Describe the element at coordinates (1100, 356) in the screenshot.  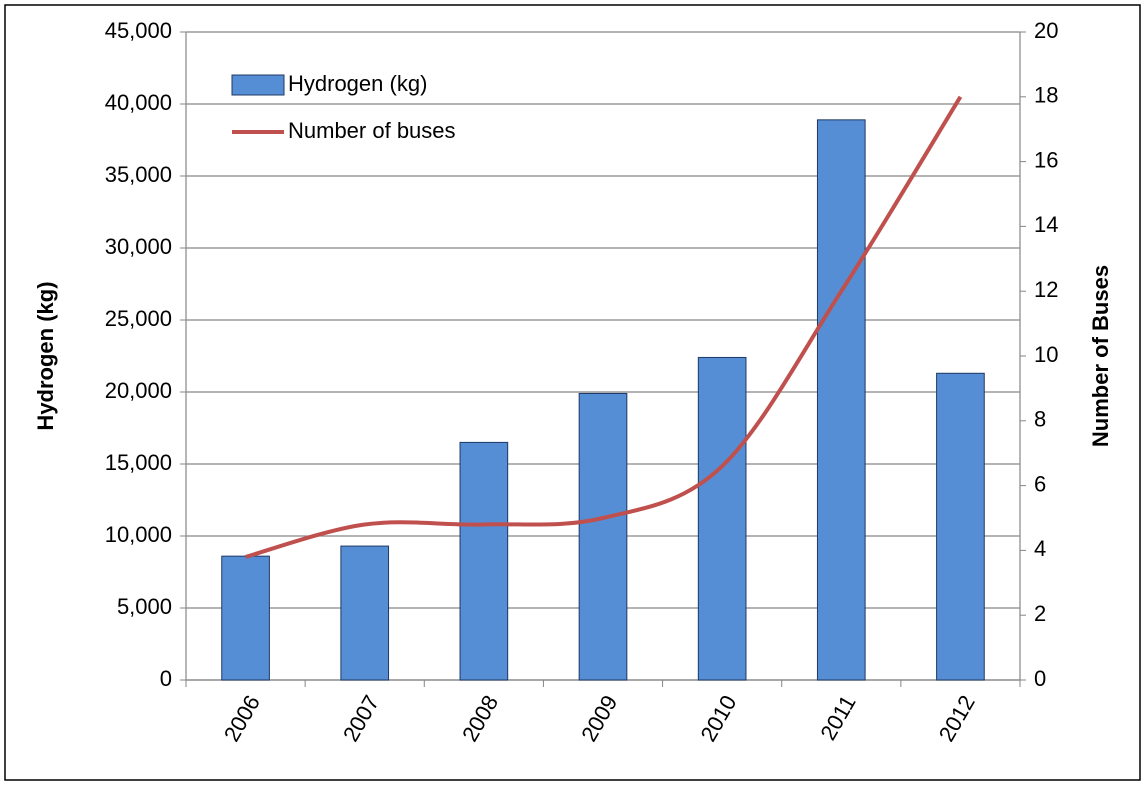
I see `y2-axis-label: Number of Buses` at that location.